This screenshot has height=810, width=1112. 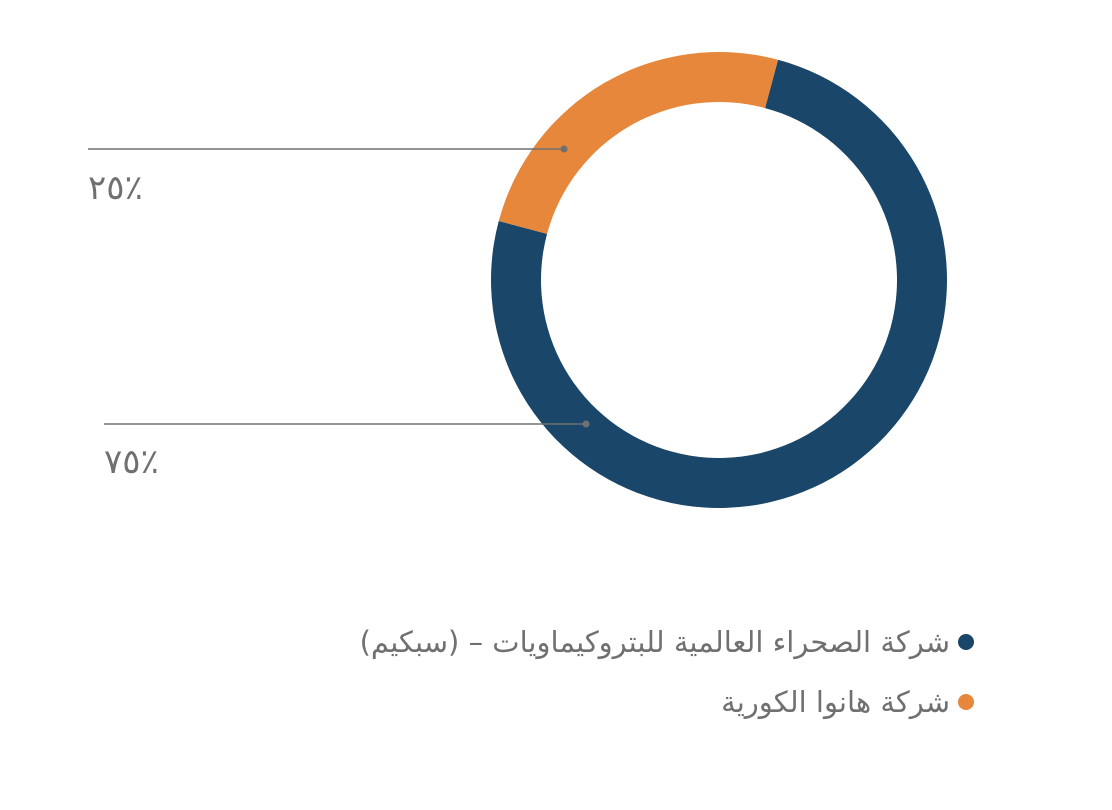 I want to click on legend-dot-sipchem, so click(x=966, y=642).